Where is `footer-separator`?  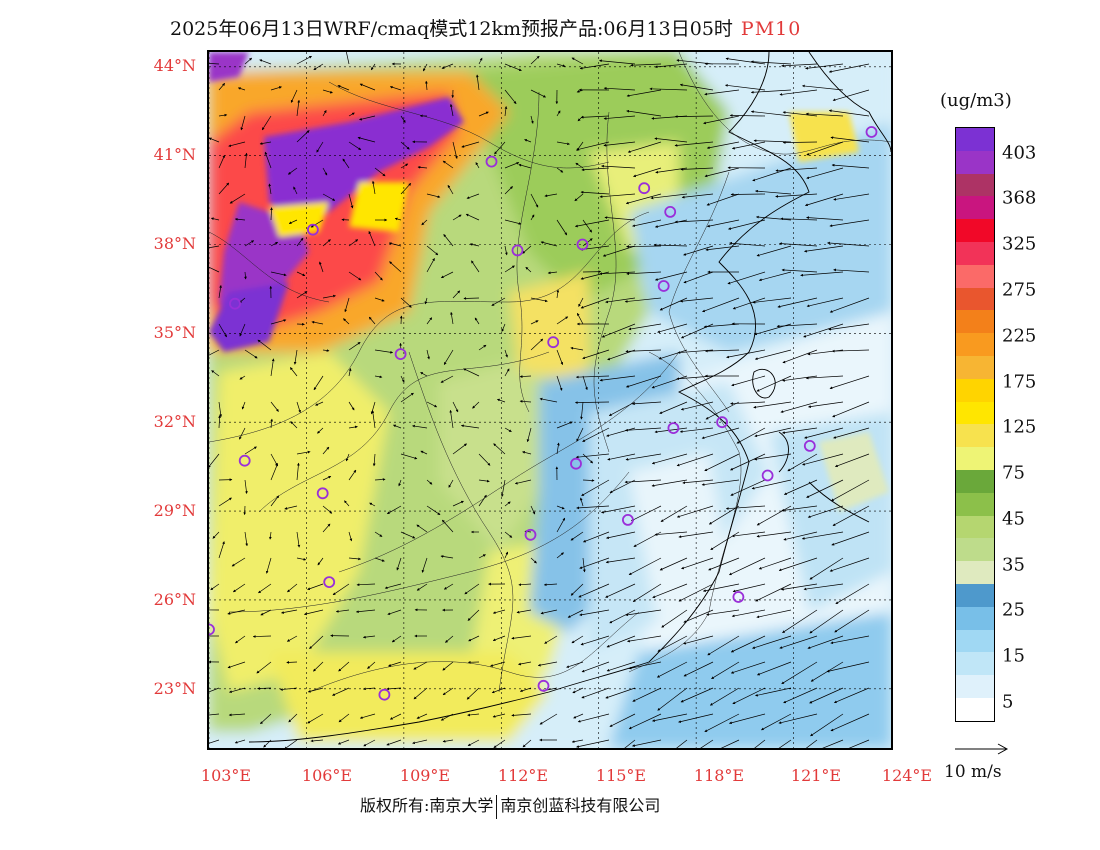 footer-separator is located at coordinates (497, 806).